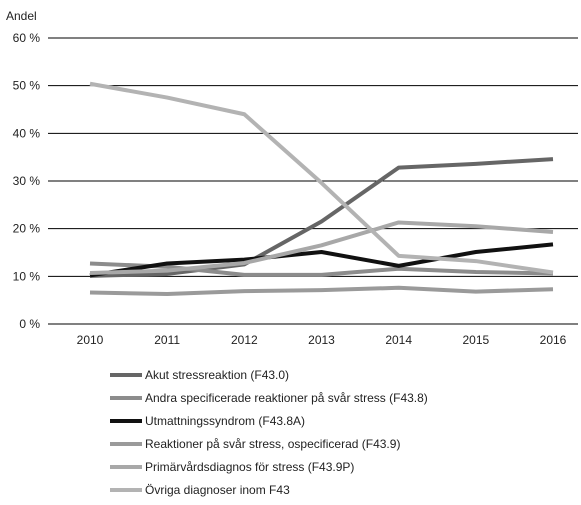 The width and height of the screenshot is (581, 505). Describe the element at coordinates (475, 340) in the screenshot. I see `x-tick-label: 2015` at that location.